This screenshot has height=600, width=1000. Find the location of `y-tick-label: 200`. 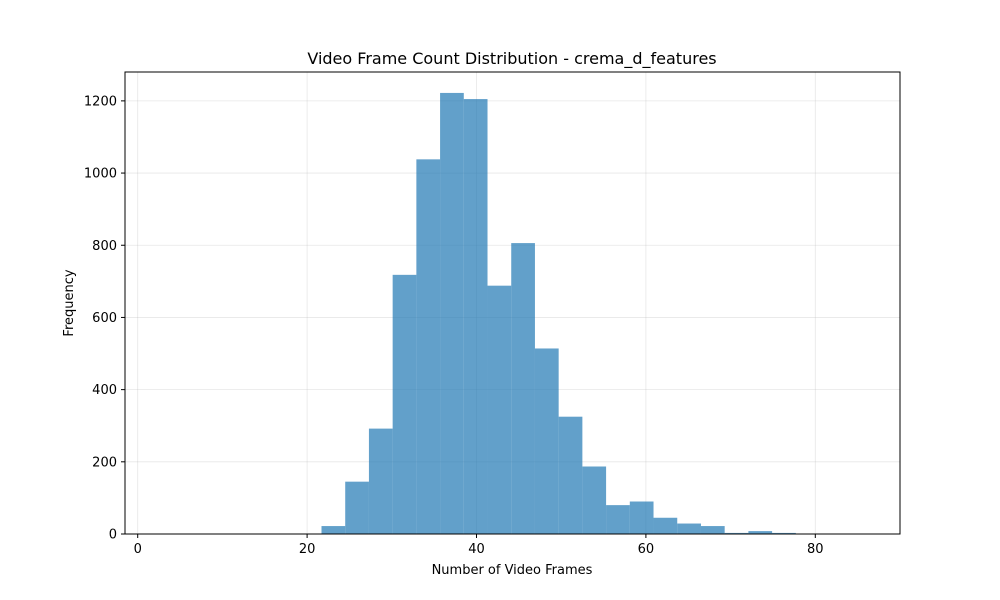

y-tick-label: 200 is located at coordinates (104, 462).